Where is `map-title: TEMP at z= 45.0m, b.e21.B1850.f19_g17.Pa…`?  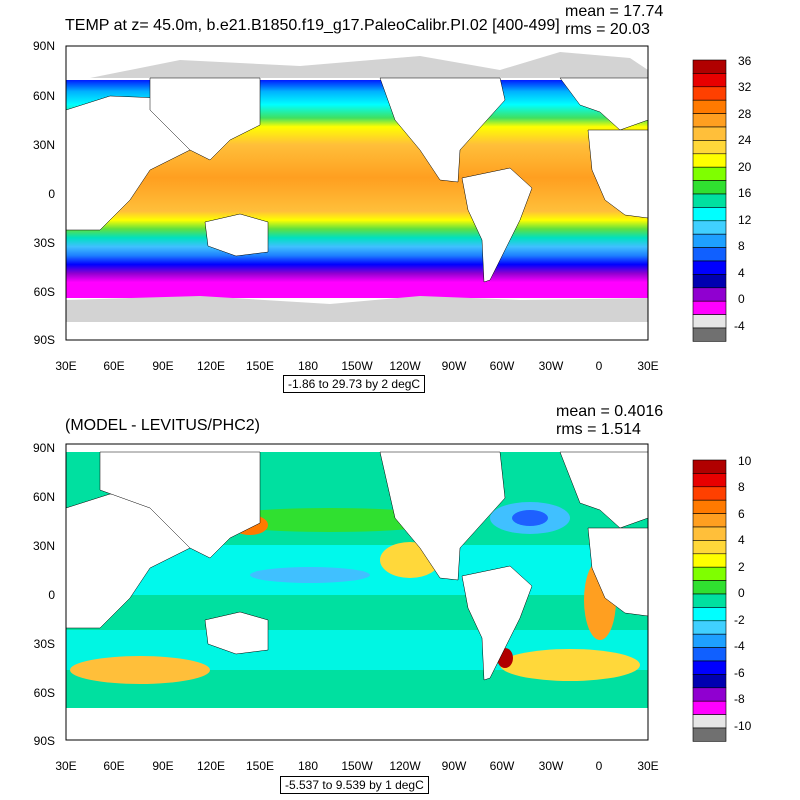
map-title: TEMP at z= 45.0m, b.e21.B1850.f19_g17.Pa… is located at coordinates (312, 25).